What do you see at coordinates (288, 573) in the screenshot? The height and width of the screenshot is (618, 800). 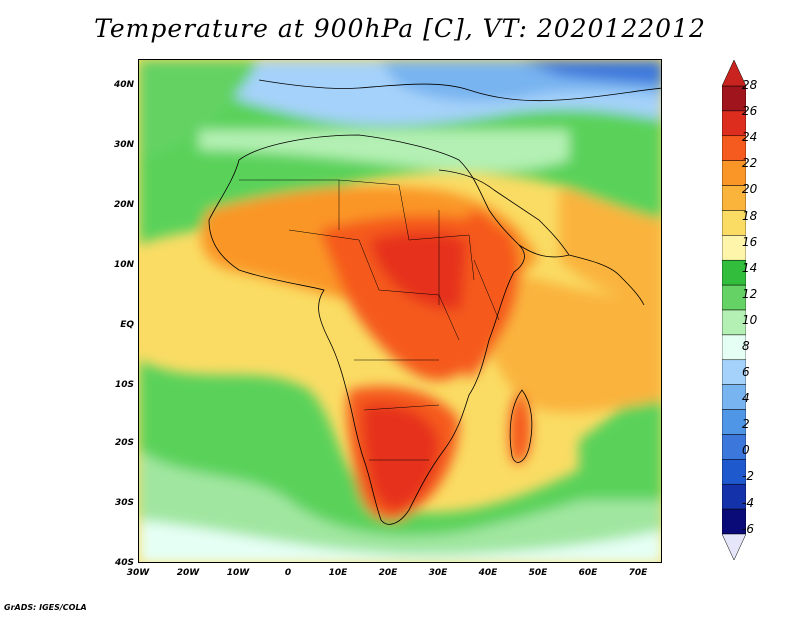 I see `lon-tick: 0` at bounding box center [288, 573].